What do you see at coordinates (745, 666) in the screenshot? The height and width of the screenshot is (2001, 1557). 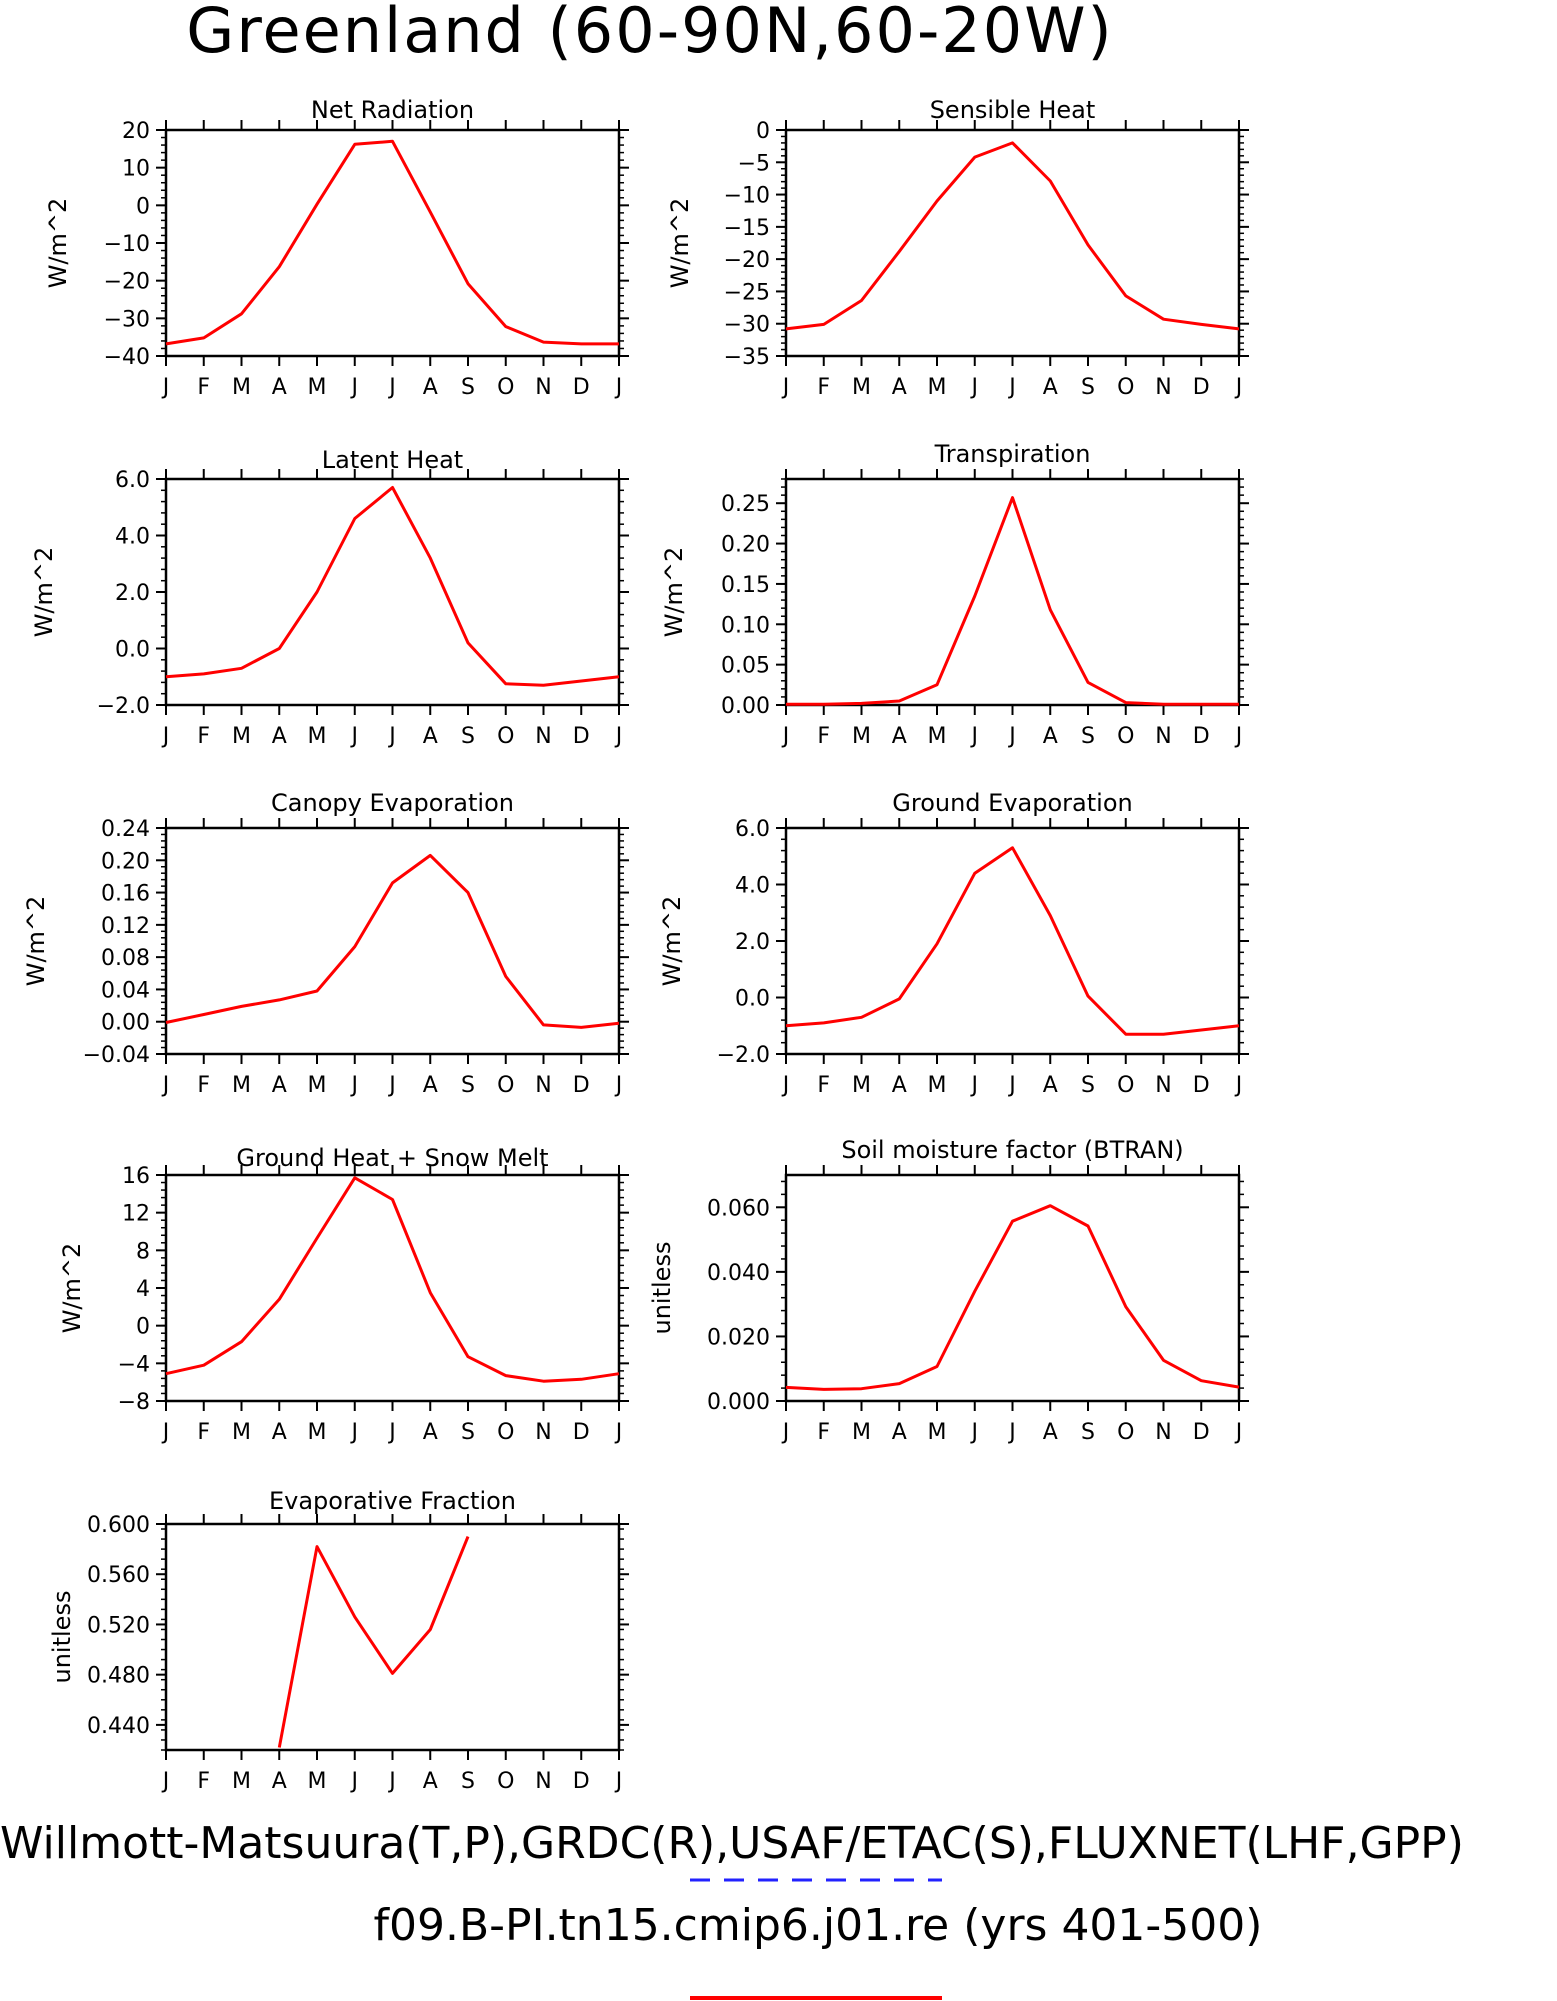 I see `y-tick-label: 0.05` at bounding box center [745, 666].